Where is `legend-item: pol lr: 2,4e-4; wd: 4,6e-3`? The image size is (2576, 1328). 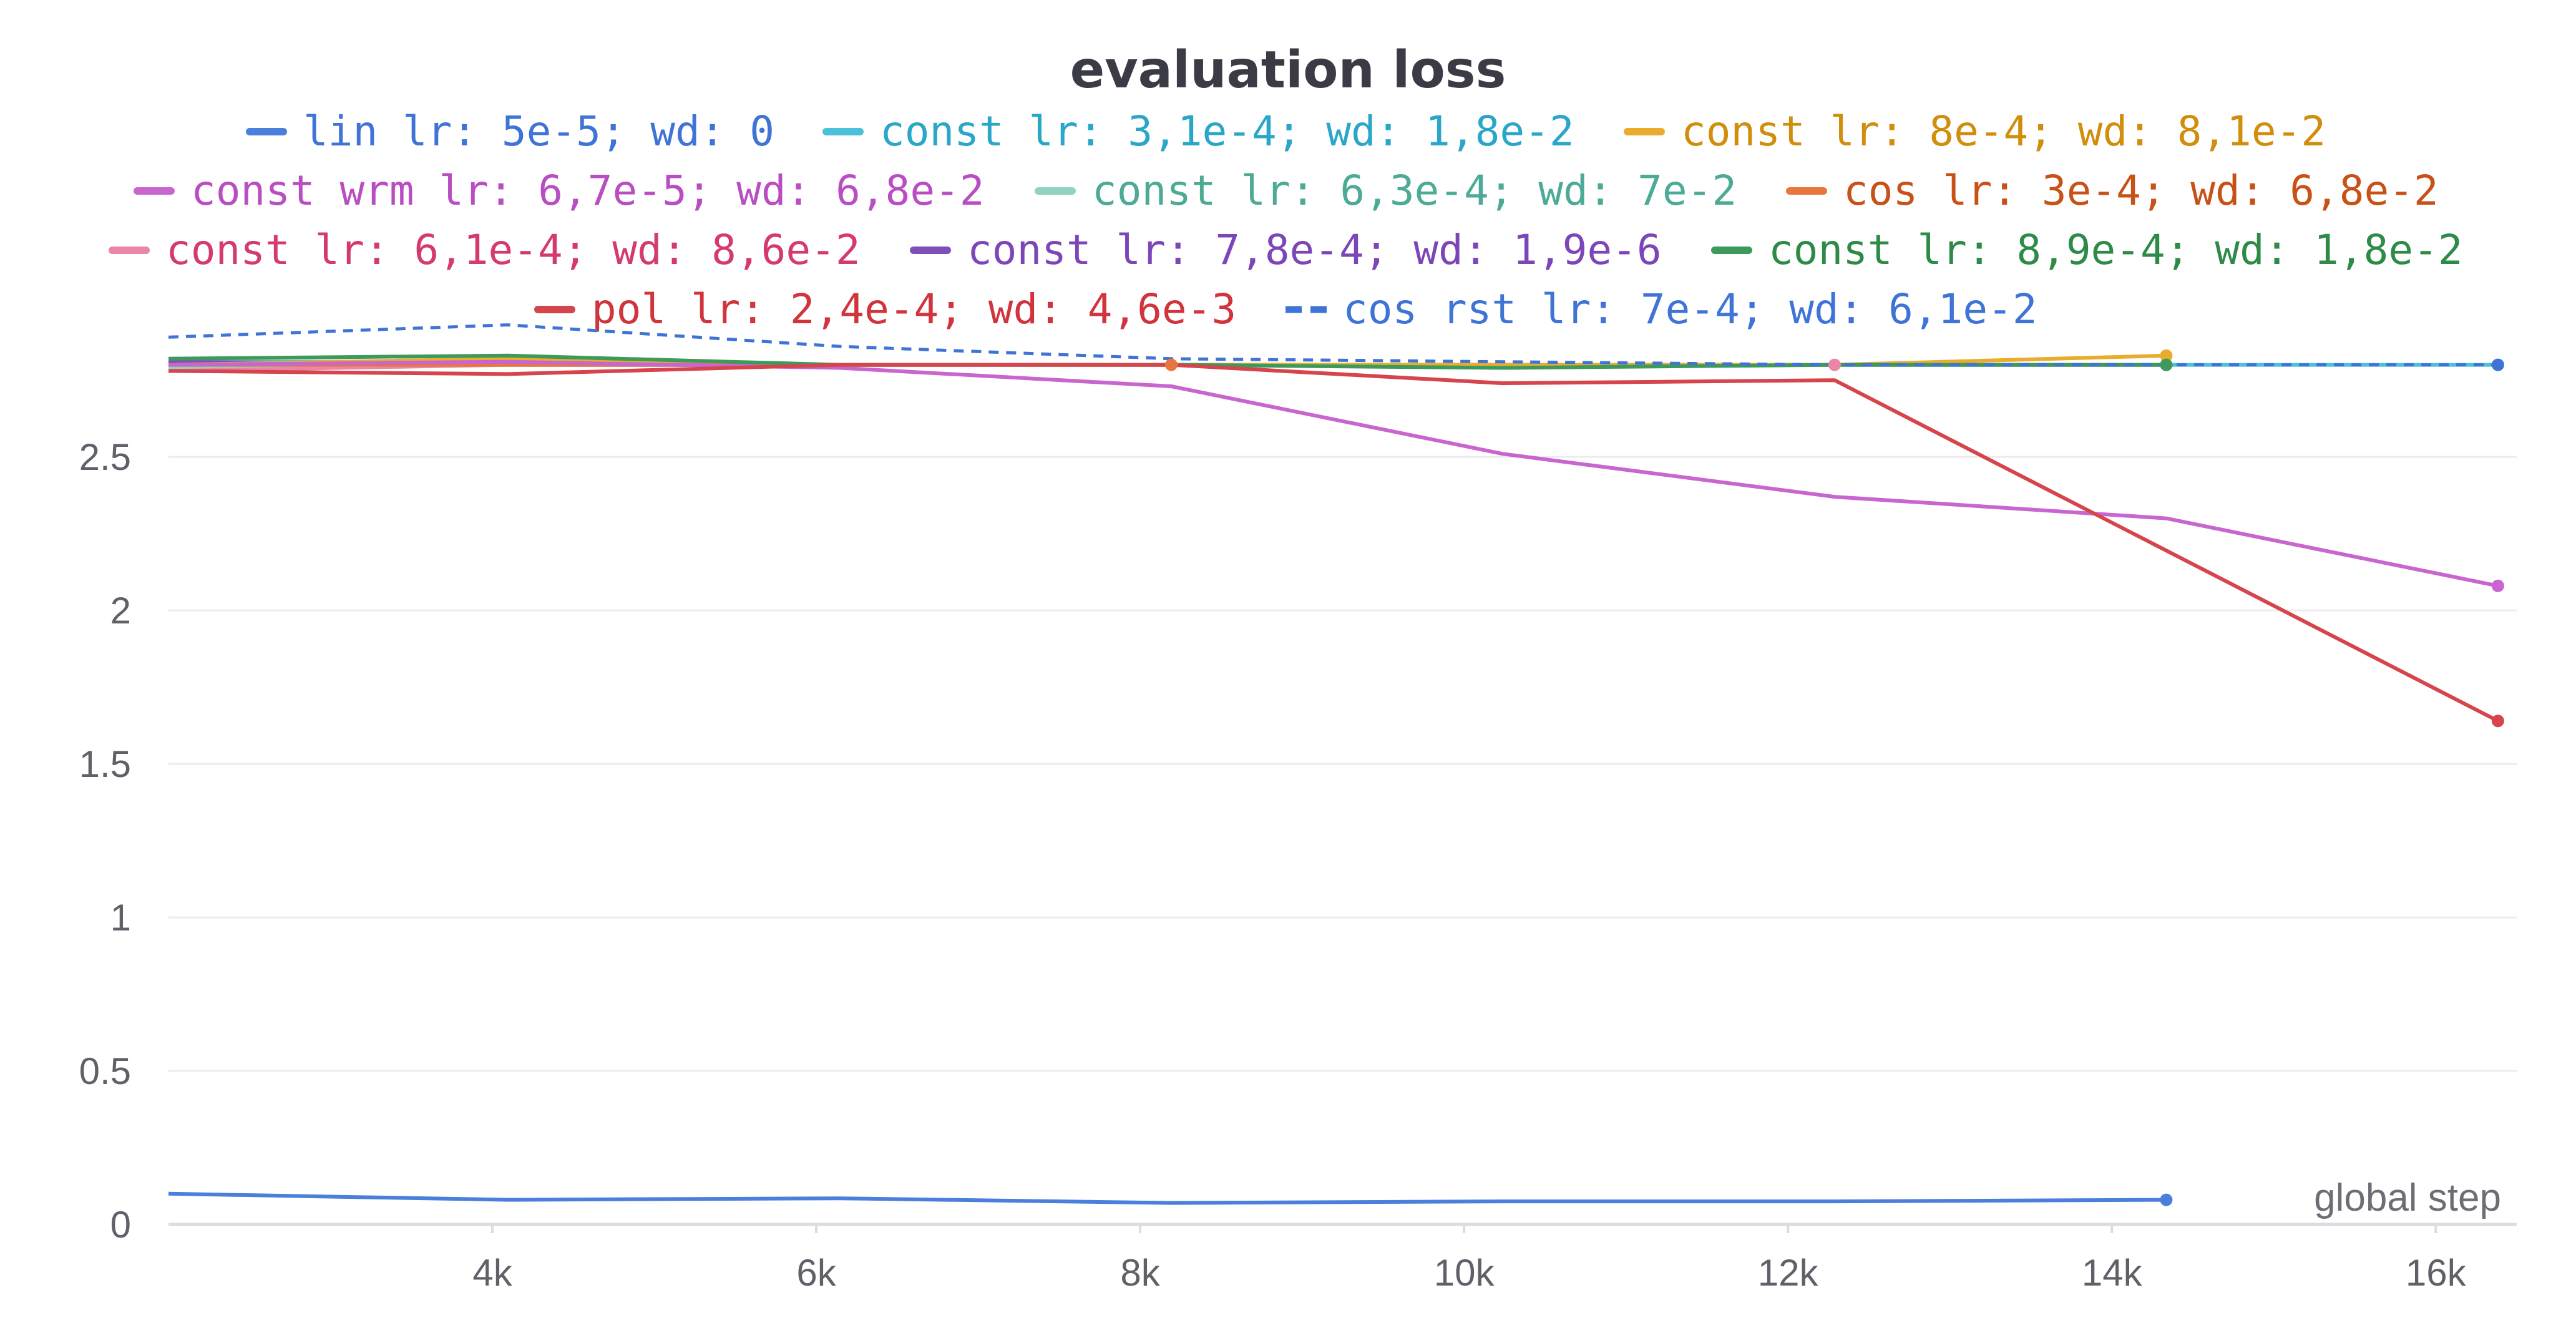
legend-item: pol lr: 2,4e-4; wd: 4,6e-3 is located at coordinates (885, 309).